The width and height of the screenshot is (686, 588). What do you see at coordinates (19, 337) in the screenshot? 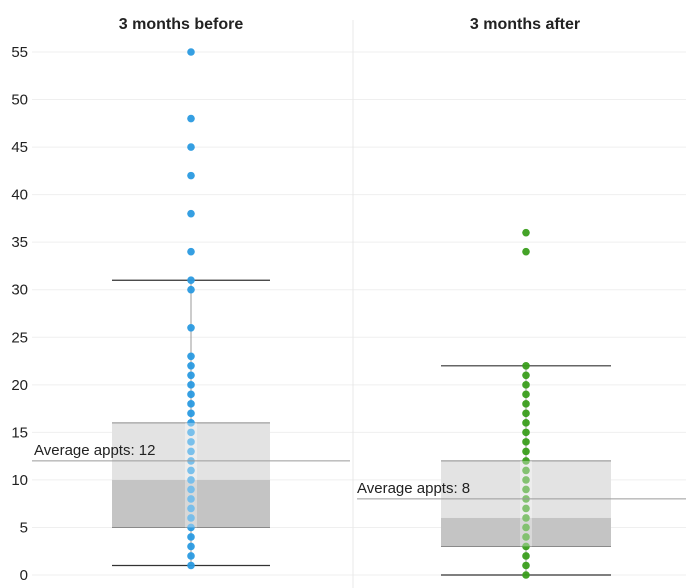
I see `y-tick-label: 25` at bounding box center [19, 337].